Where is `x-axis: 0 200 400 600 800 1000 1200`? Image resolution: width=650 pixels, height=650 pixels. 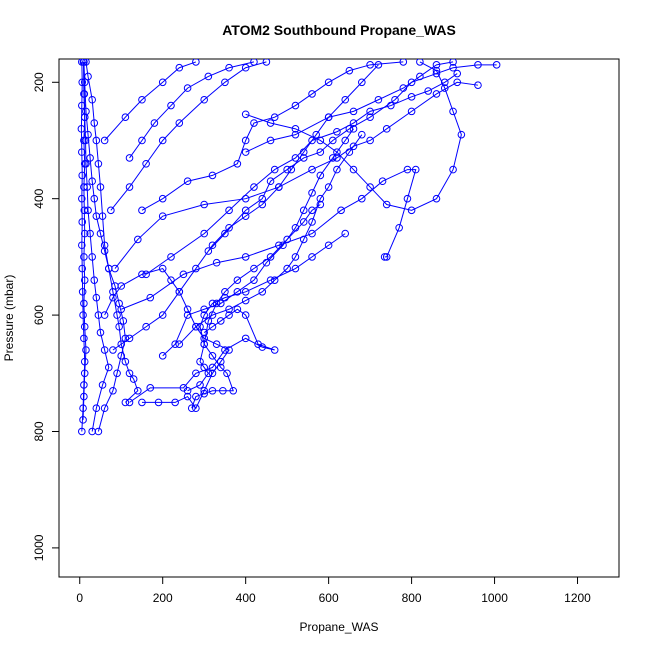 x-axis: 0 200 400 600 800 1000 1200 is located at coordinates (333, 591).